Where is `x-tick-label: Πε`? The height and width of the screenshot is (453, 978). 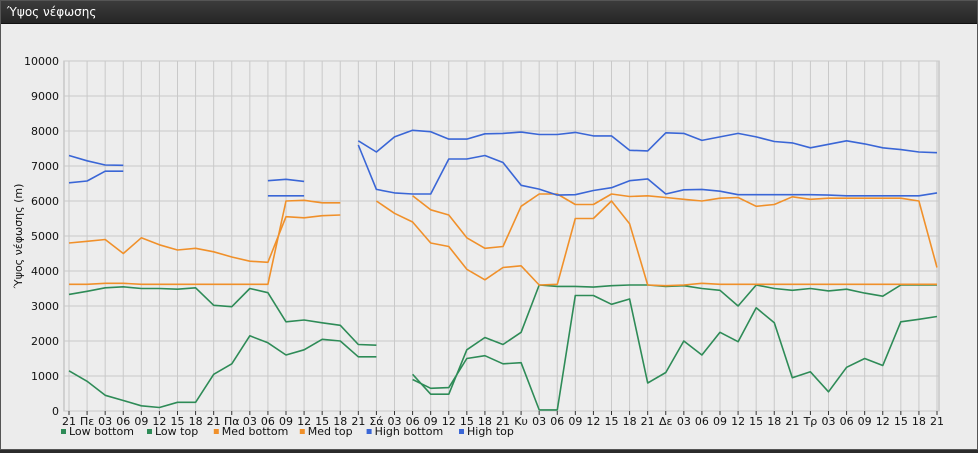
x-tick-label: Πε is located at coordinates (87, 421).